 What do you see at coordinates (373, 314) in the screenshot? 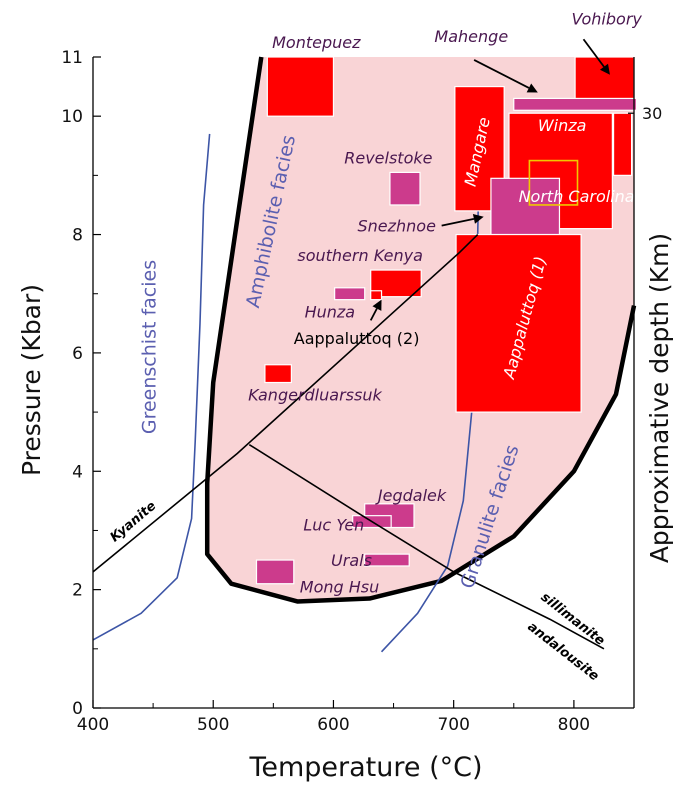
I see `aappaluttoq-2-arrow-line` at bounding box center [373, 314].